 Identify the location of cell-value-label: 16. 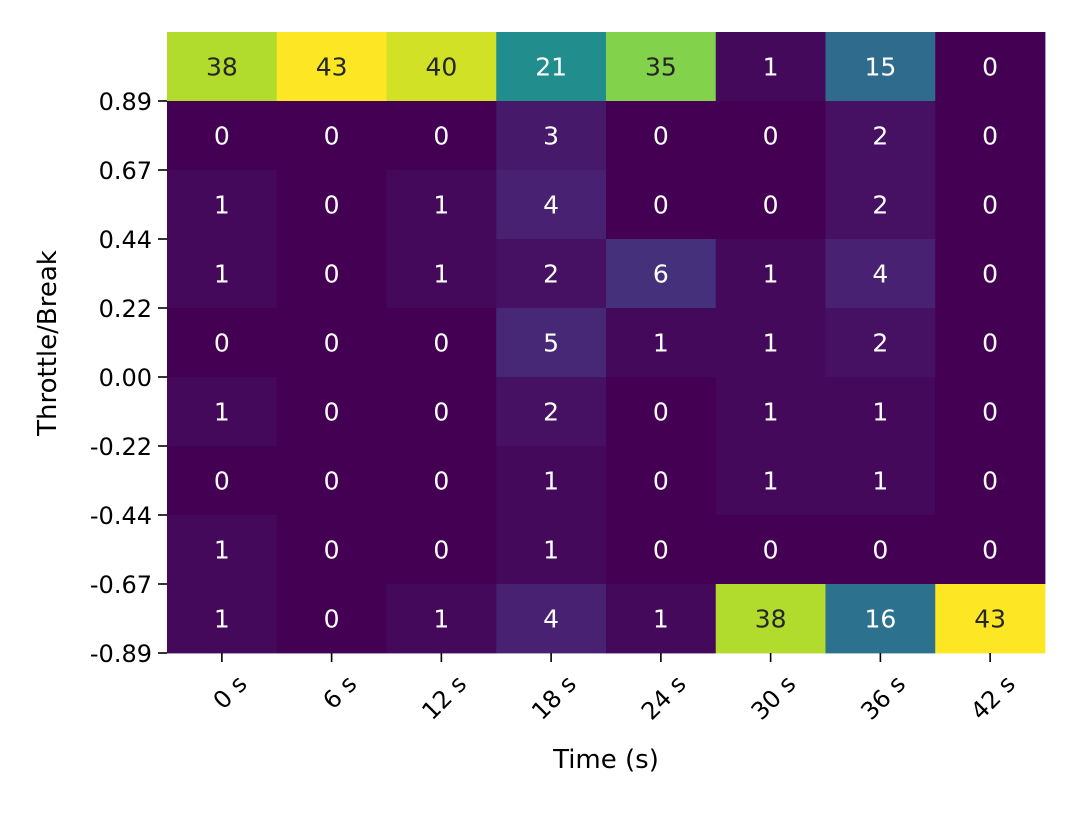
(880, 619).